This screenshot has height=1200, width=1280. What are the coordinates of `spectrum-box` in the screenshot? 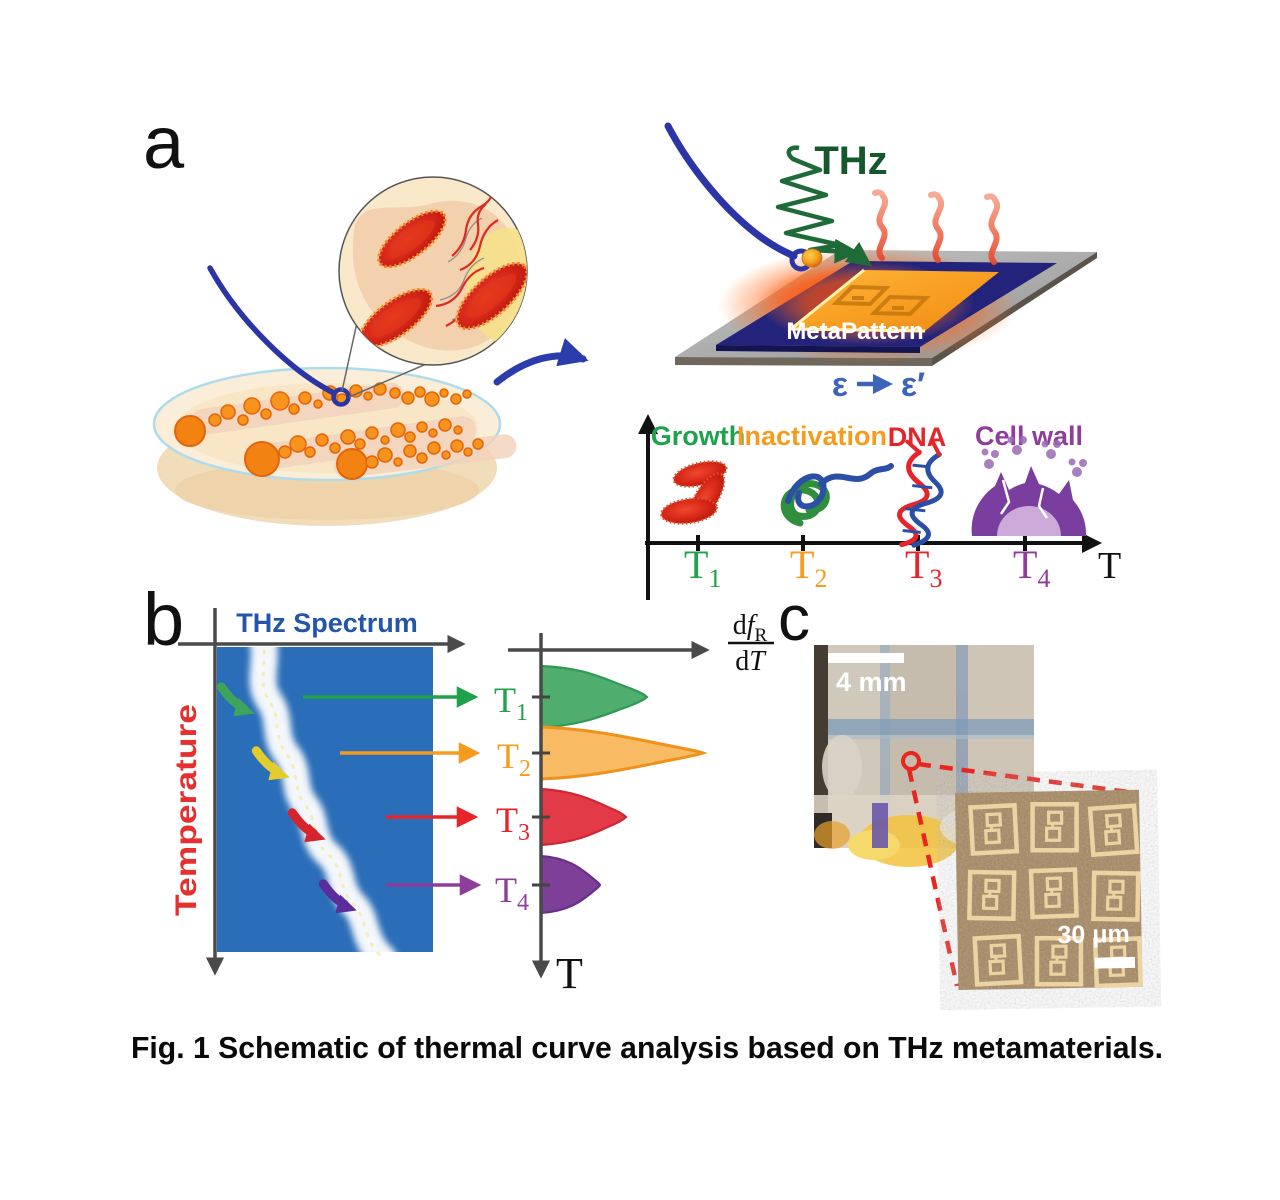 It's located at (325, 799).